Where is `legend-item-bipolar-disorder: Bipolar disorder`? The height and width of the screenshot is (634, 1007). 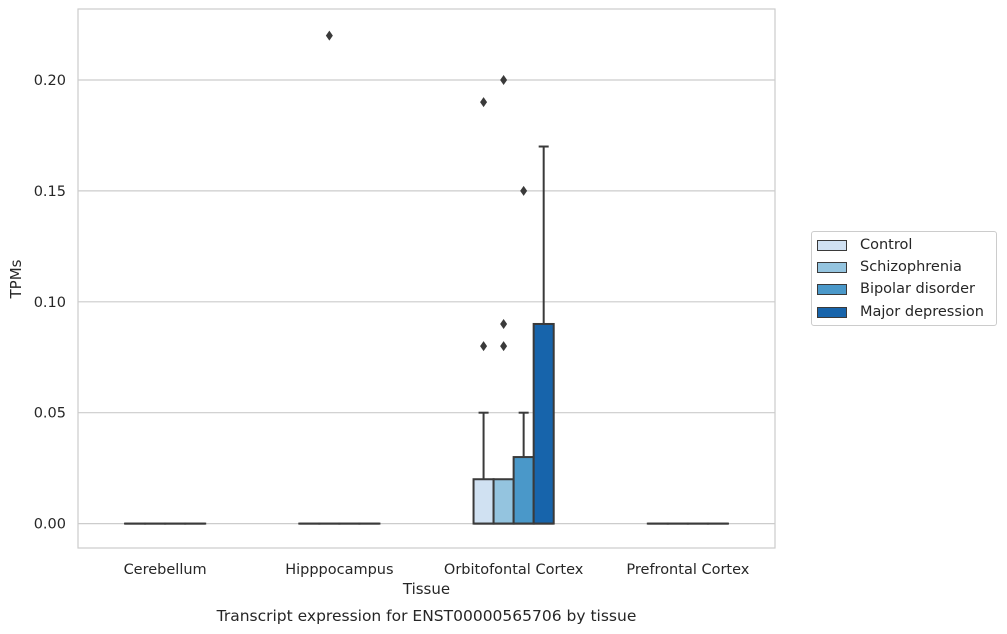 legend-item-bipolar-disorder: Bipolar disorder is located at coordinates (896, 289).